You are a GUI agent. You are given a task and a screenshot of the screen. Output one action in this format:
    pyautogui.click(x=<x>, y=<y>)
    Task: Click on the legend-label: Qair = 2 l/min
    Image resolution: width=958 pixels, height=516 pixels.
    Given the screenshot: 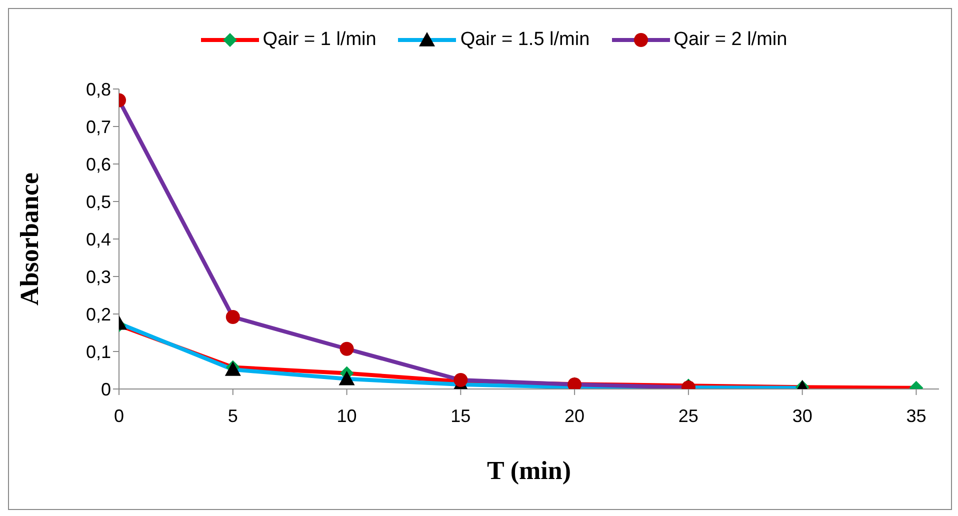 What is the action you would take?
    pyautogui.click(x=731, y=40)
    